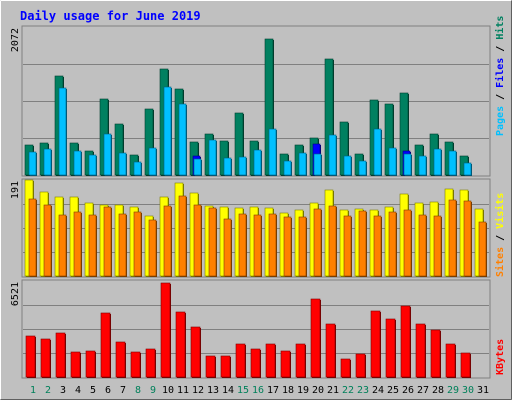 This screenshot has width=512, height=400. Describe the element at coordinates (438, 390) in the screenshot. I see `x-tick-label-28: 28` at that location.